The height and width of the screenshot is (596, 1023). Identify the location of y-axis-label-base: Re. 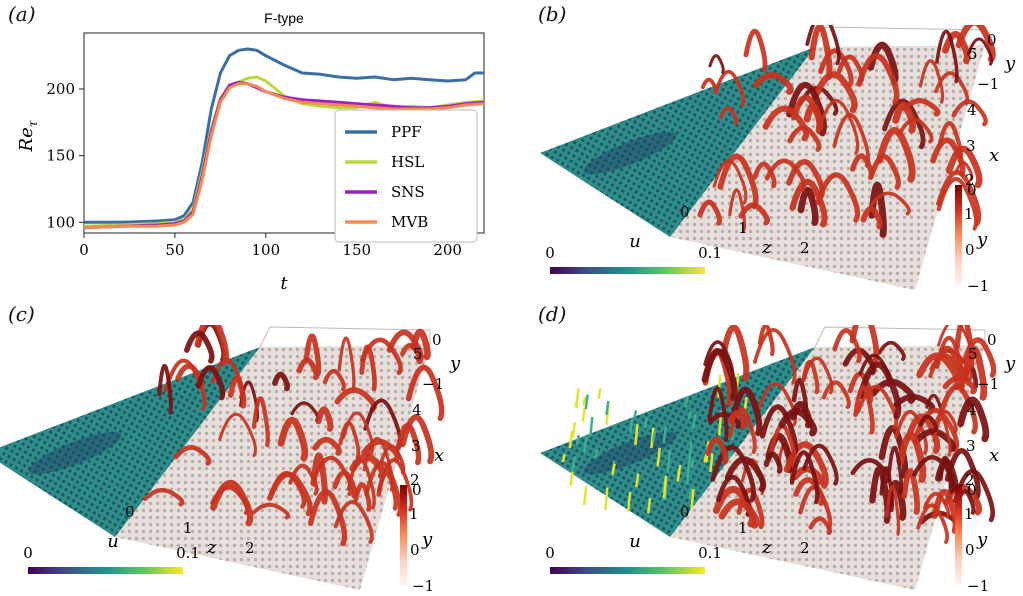
(26, 139).